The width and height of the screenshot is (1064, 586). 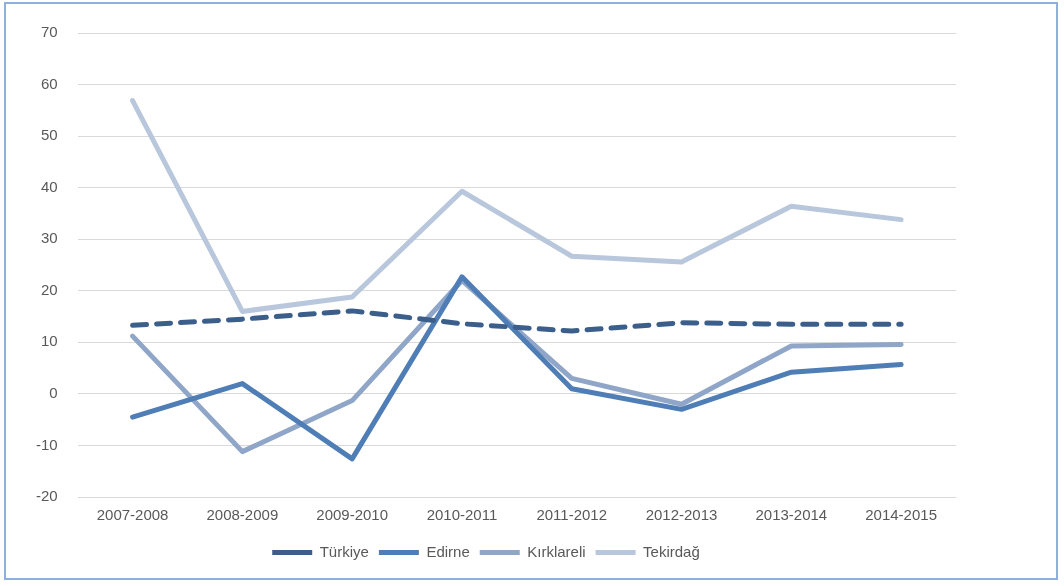 I want to click on x-tick-label: 2014-2015, so click(x=901, y=515).